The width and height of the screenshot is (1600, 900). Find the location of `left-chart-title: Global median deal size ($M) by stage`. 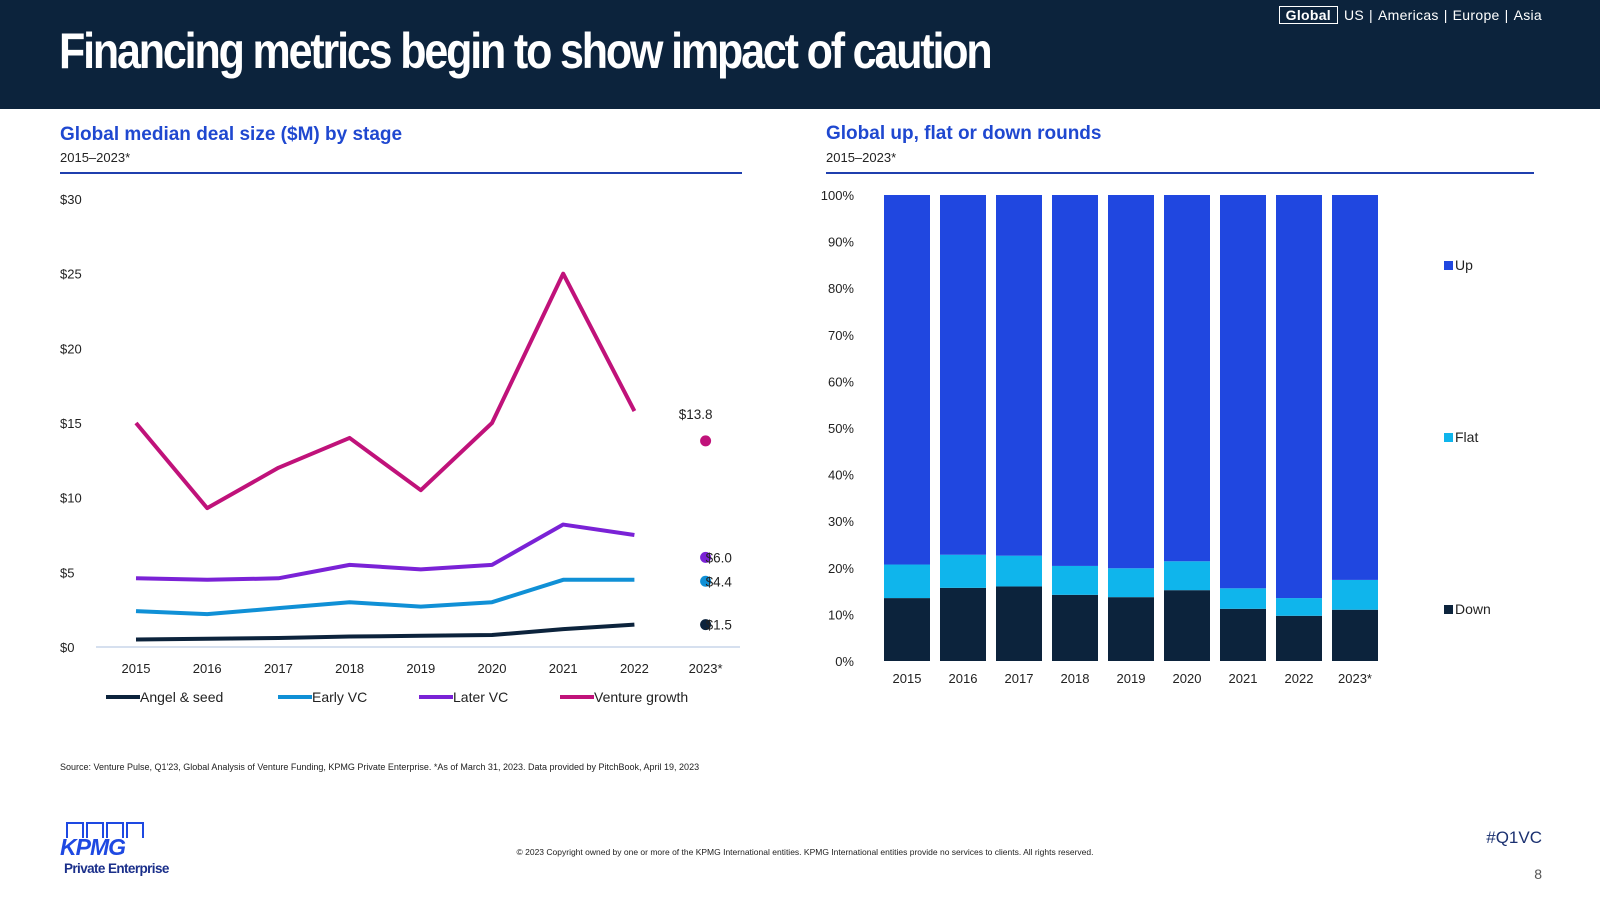

left-chart-title: Global median deal size ($M) by stage is located at coordinates (231, 134).